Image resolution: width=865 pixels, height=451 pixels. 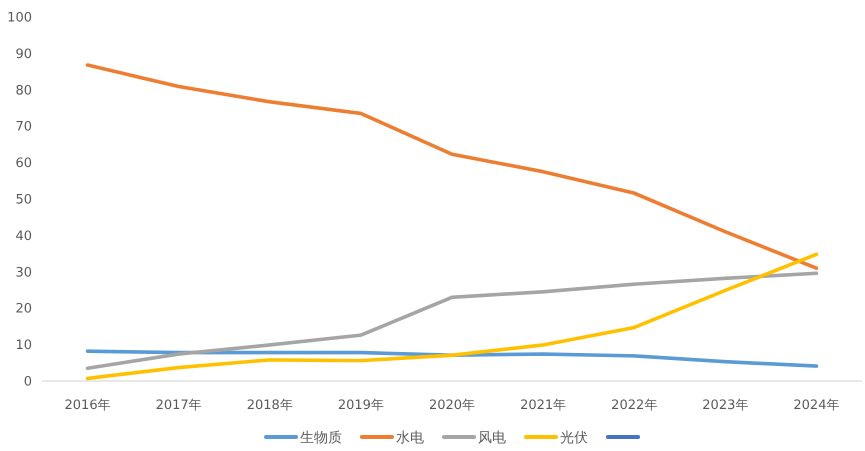 What do you see at coordinates (19, 18) in the screenshot?
I see `y-tick-label: 100` at bounding box center [19, 18].